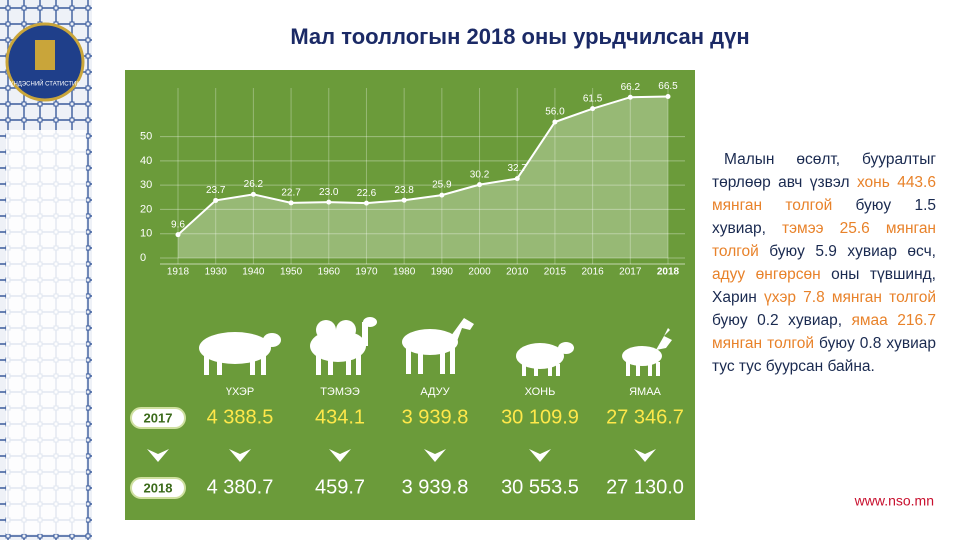 The height and width of the screenshot is (540, 960). I want to click on x-tick-label: 1940, so click(253, 272).